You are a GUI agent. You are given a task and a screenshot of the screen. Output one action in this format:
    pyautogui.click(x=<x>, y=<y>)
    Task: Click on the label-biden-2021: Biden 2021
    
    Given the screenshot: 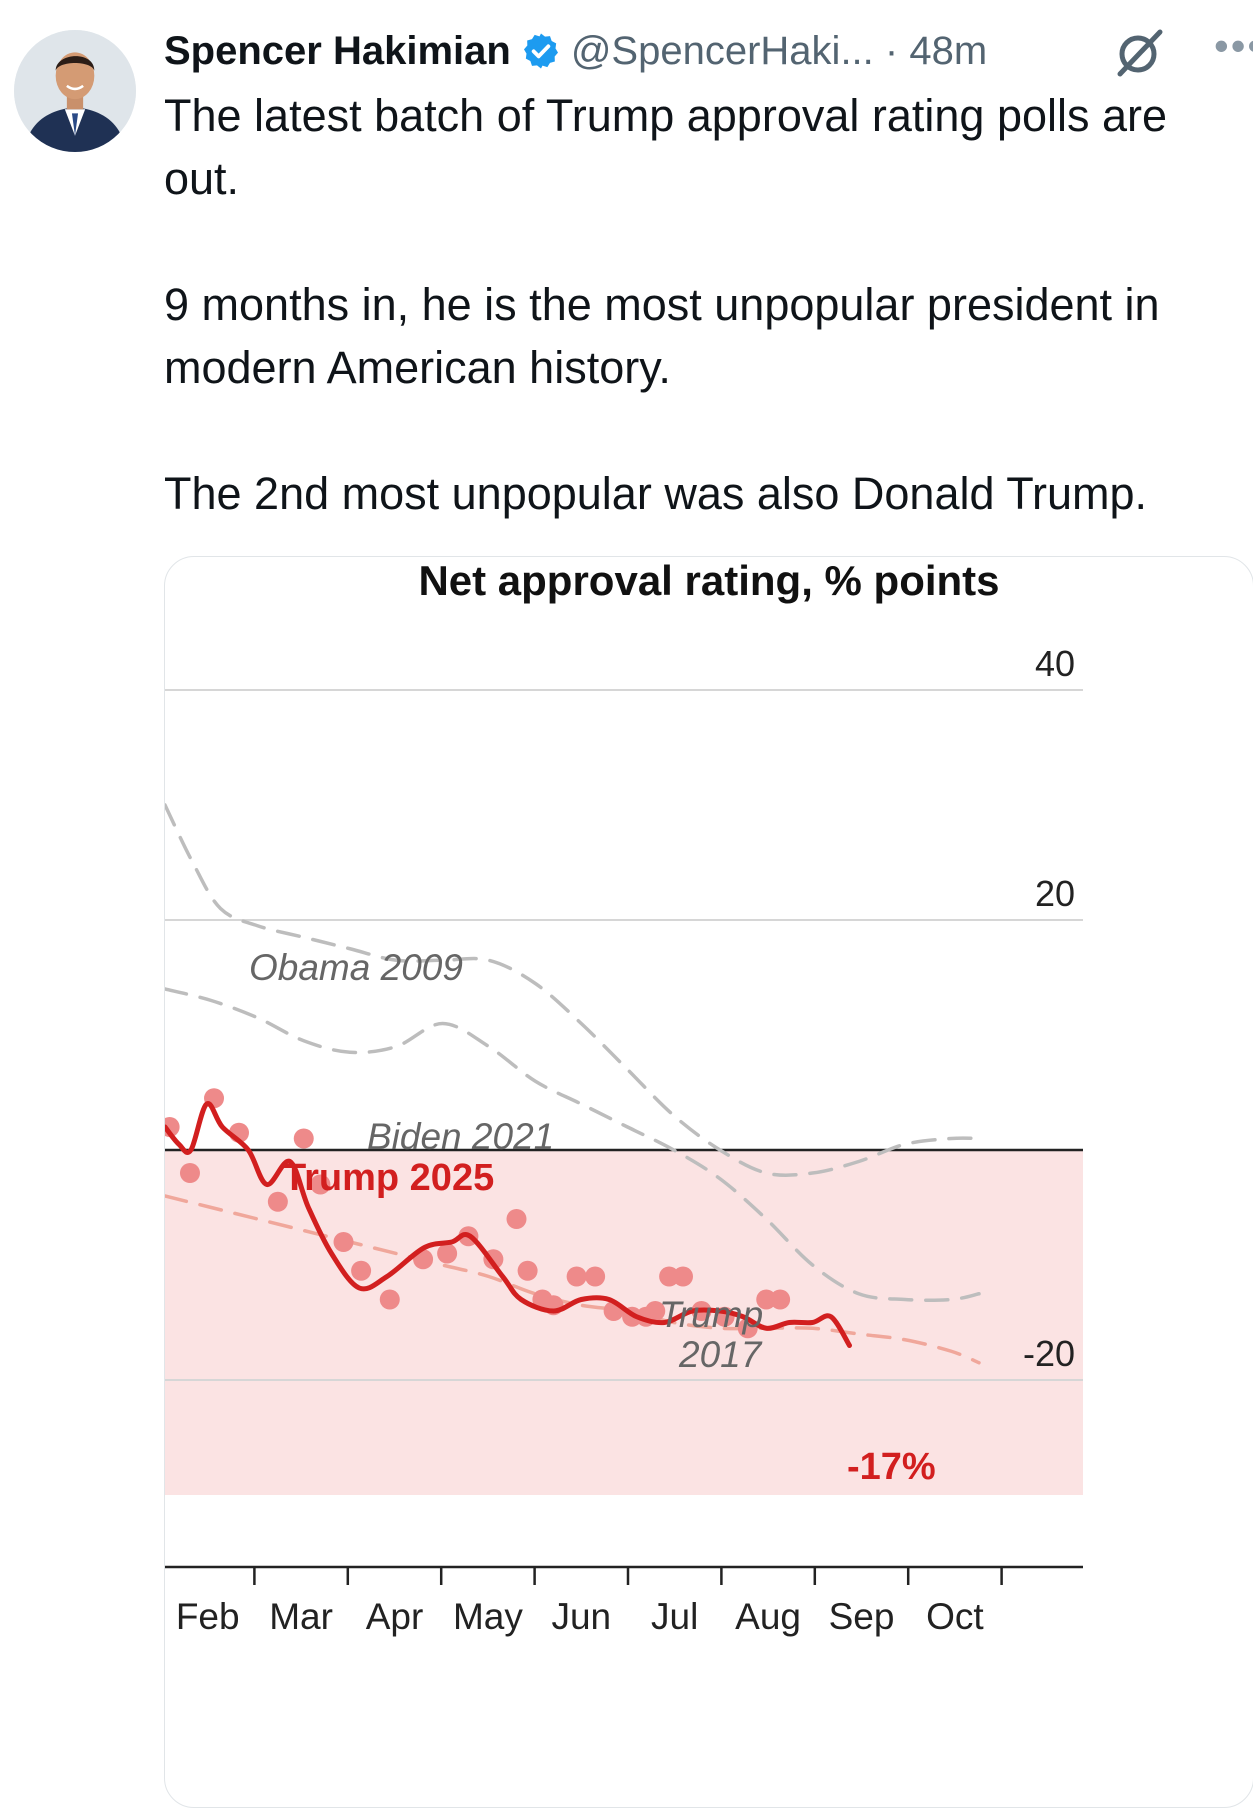 What is the action you would take?
    pyautogui.click(x=460, y=1136)
    